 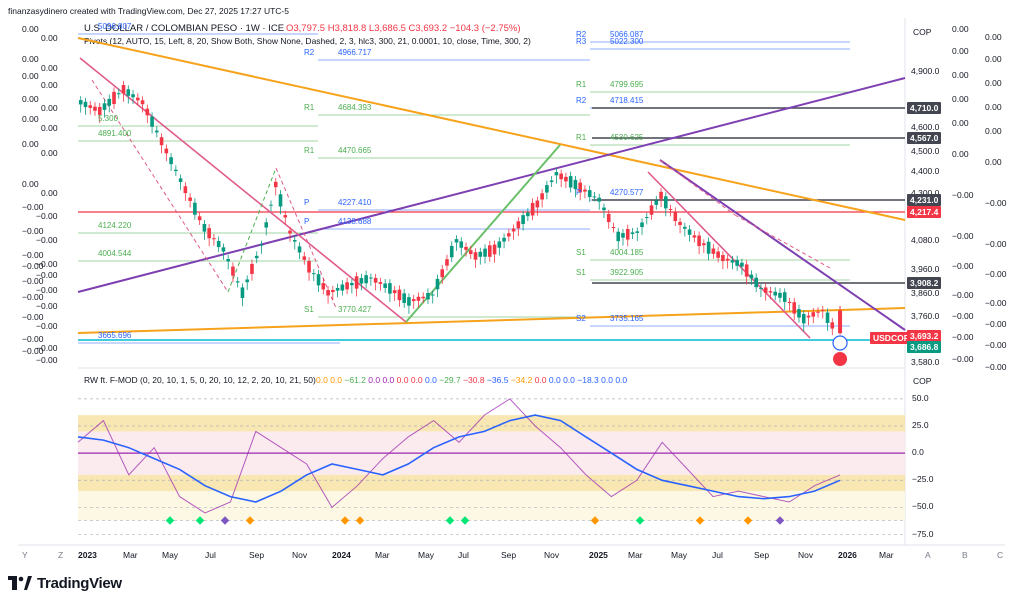 What do you see at coordinates (891, 338) in the screenshot?
I see `price-tag: USDCOP` at bounding box center [891, 338].